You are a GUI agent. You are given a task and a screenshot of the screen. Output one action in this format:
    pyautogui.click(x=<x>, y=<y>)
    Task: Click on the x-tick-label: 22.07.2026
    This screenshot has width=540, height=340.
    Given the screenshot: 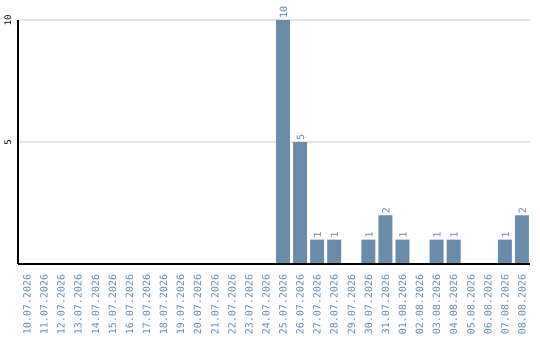 What is the action you would take?
    pyautogui.click(x=232, y=304)
    